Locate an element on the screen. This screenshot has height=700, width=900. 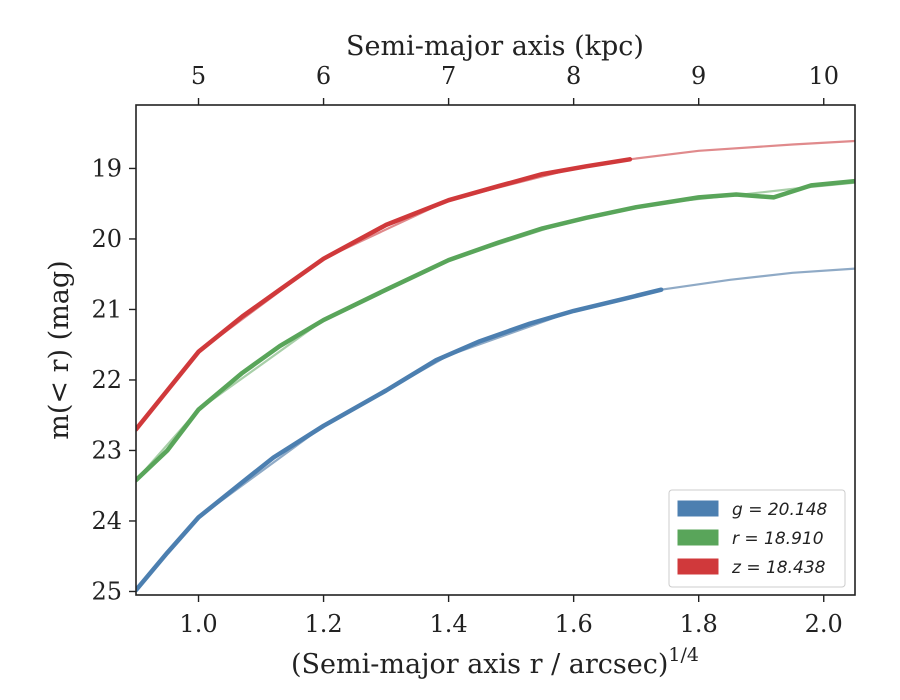
top-tick-label: 5 is located at coordinates (198, 76).